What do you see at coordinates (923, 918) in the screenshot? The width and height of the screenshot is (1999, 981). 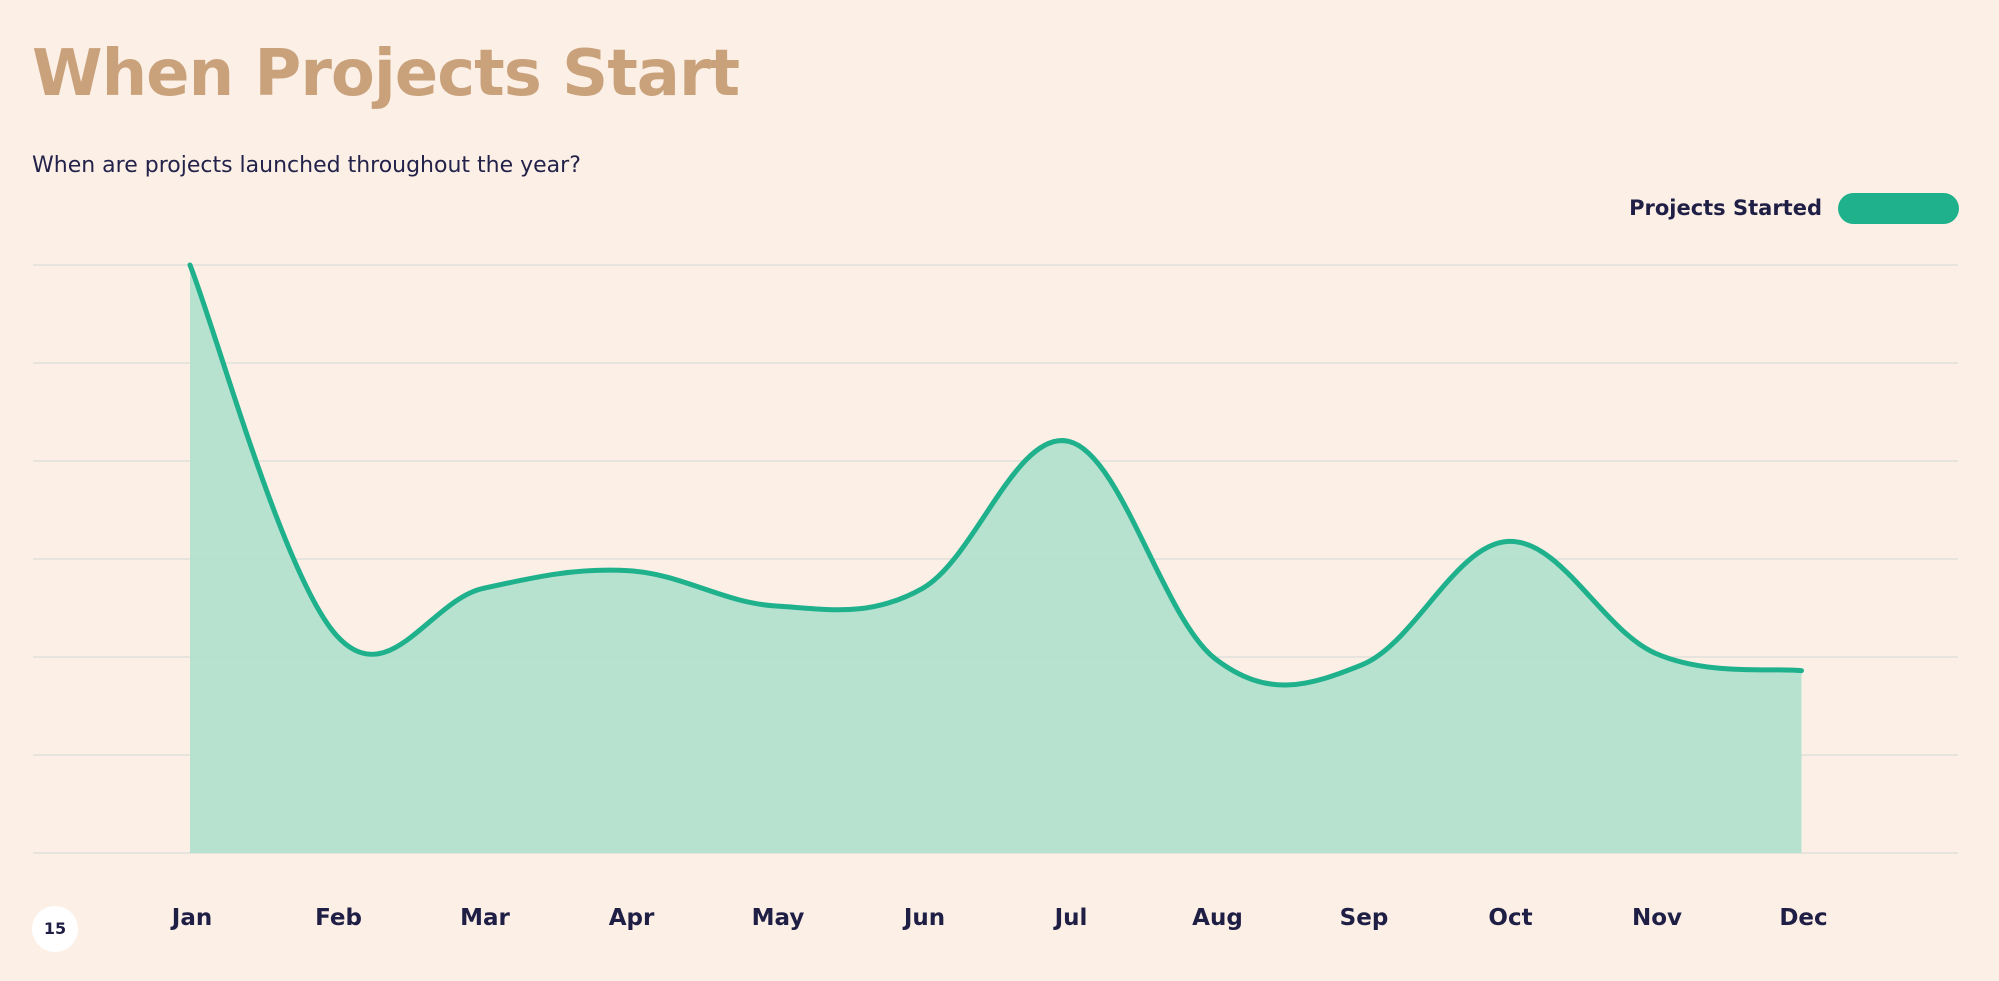 I see `x-tick-label-jun: Jun` at bounding box center [923, 918].